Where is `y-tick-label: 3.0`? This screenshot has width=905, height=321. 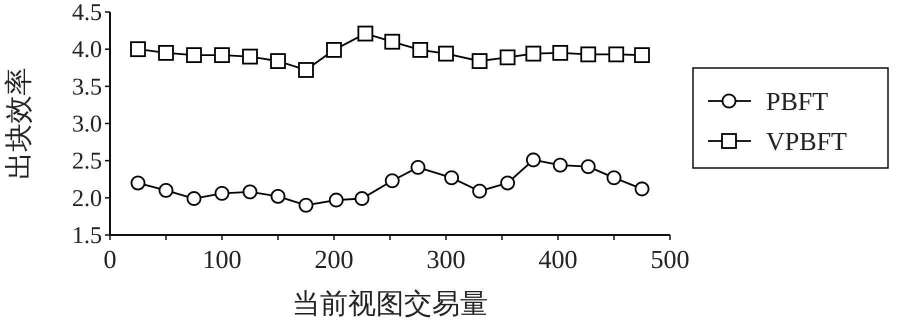 y-tick-label: 3.0 is located at coordinates (87, 125).